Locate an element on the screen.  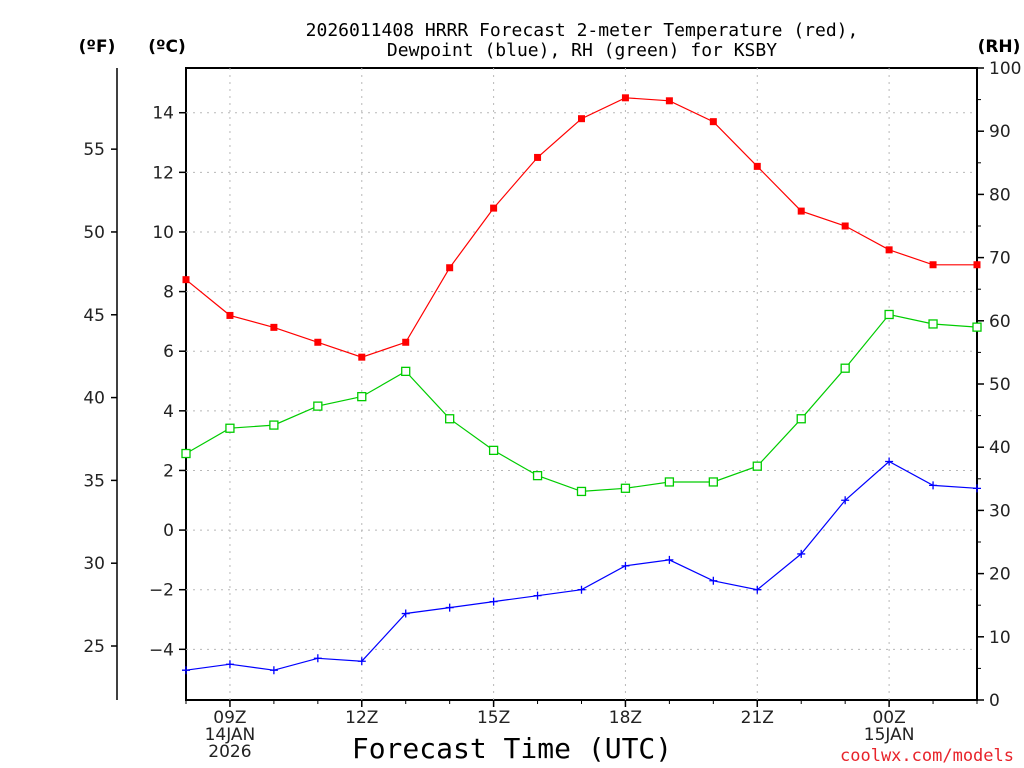
x-tick-label: 12Z is located at coordinates (361, 718).